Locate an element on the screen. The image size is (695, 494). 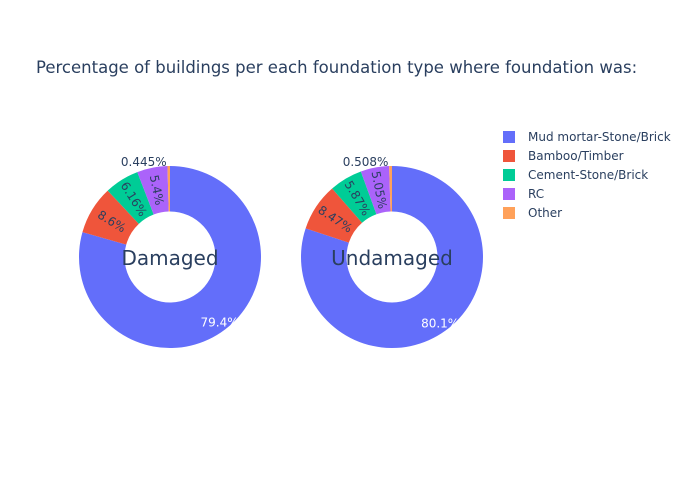
legend-label: Bamboo/Timber is located at coordinates (576, 155).